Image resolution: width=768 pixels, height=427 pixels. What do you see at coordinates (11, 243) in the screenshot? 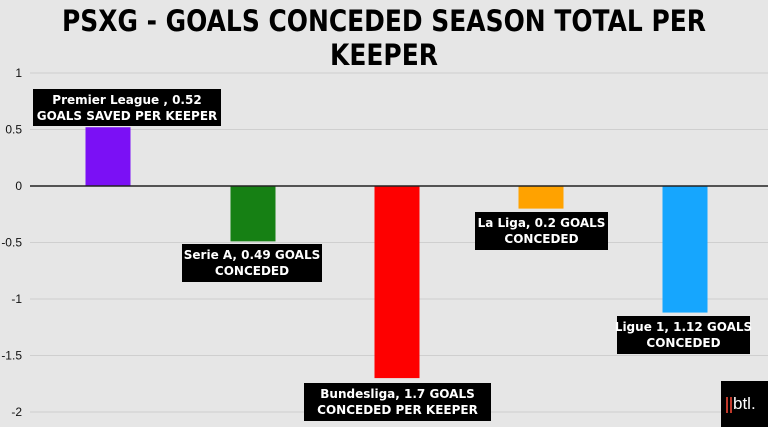
I see `y-tick-label: -0.5` at bounding box center [11, 243].